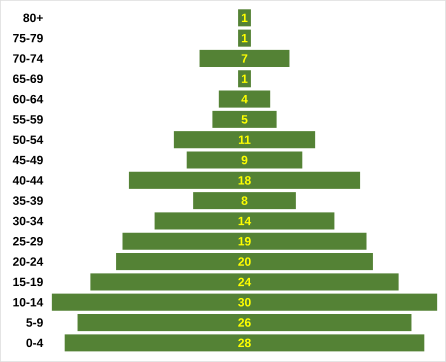  Describe the element at coordinates (244, 99) in the screenshot. I see `data-label: 4` at that location.